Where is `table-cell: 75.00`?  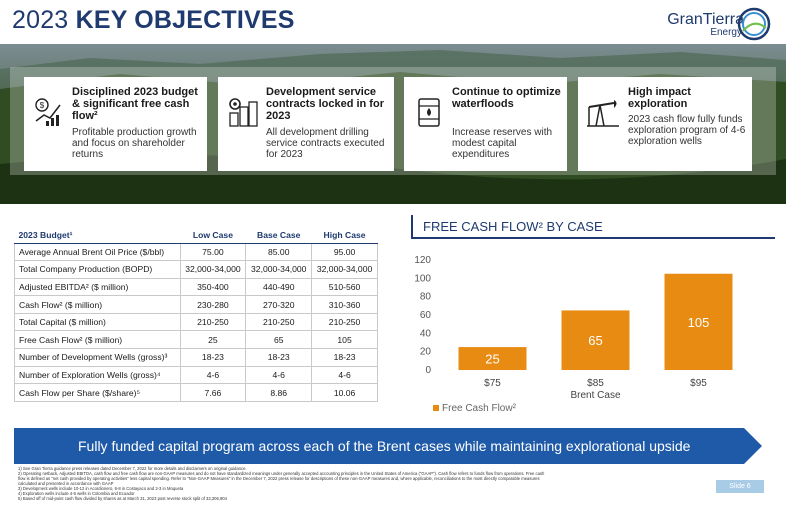 table-cell: 75.00 is located at coordinates (213, 252).